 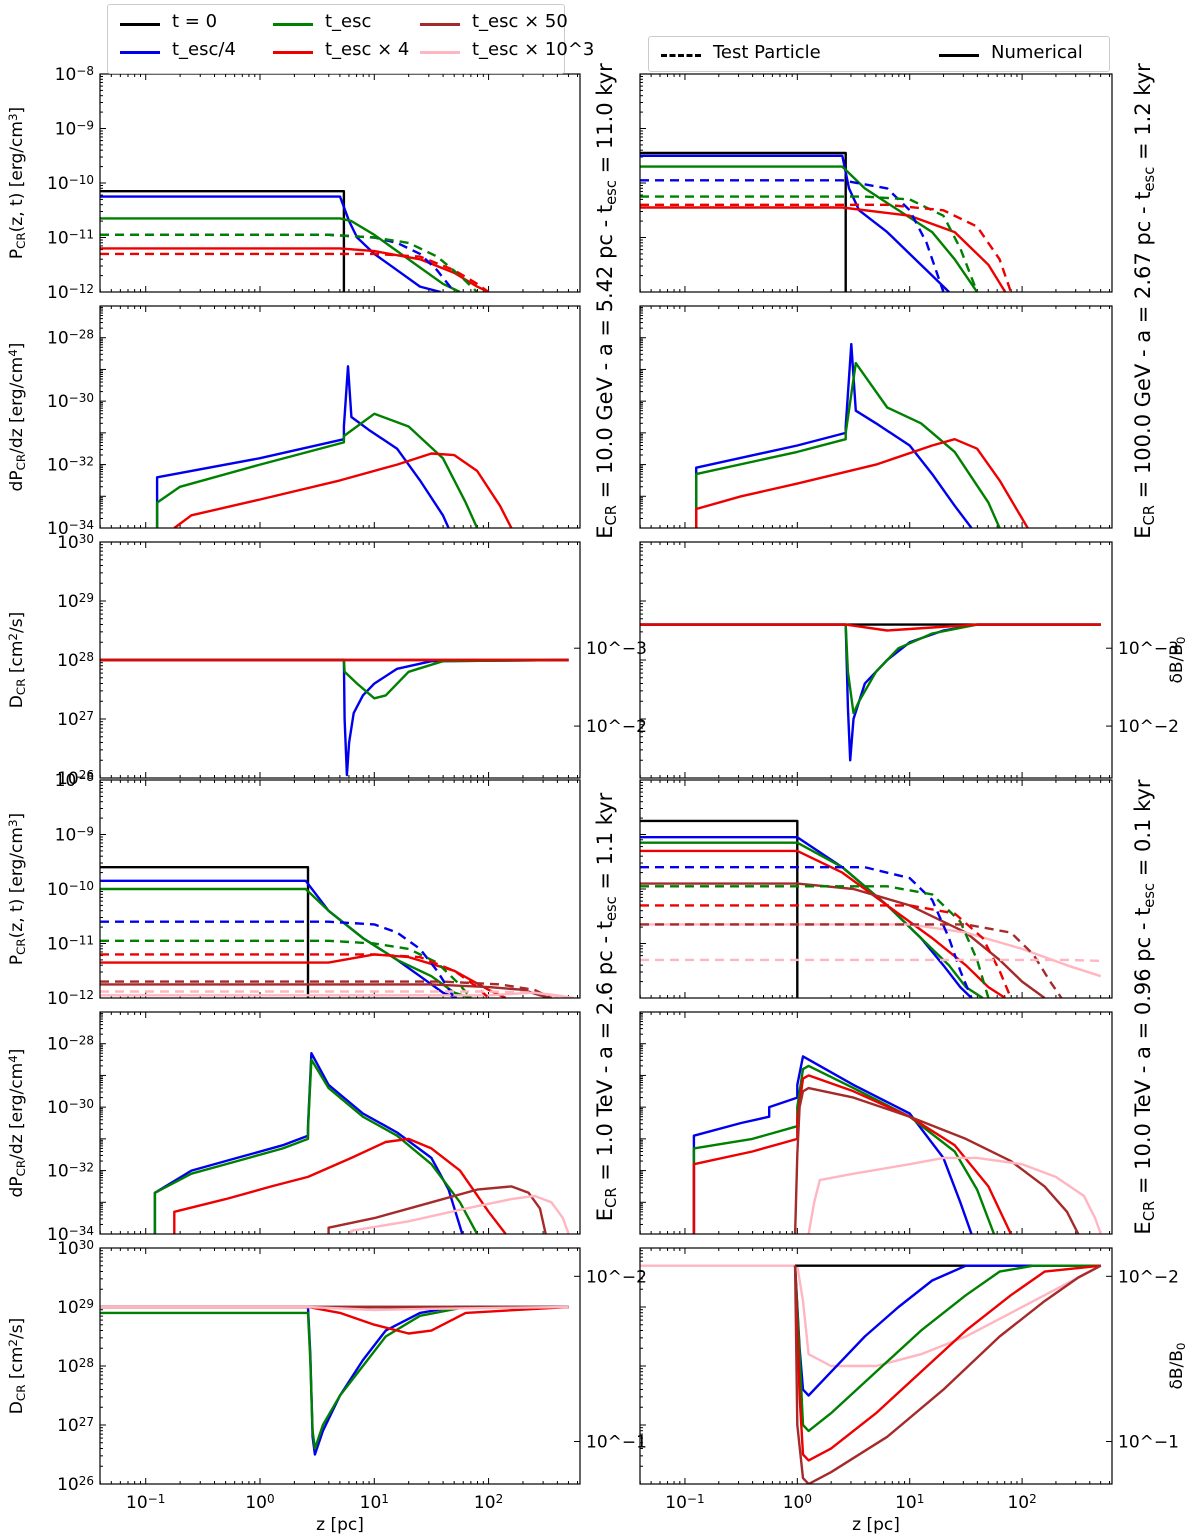 What do you see at coordinates (684, 1502) in the screenshot?
I see `x-tick-label: 10⁻¹` at bounding box center [684, 1502].